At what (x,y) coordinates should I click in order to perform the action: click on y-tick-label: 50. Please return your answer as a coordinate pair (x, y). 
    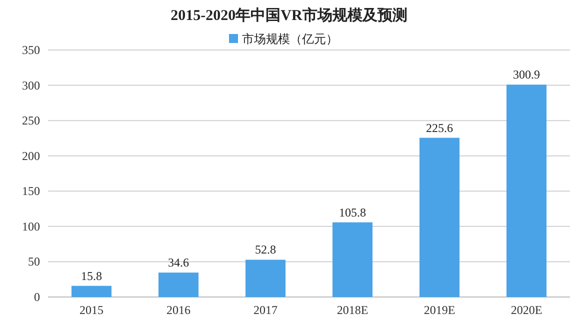
    Looking at the image, I should click on (34, 261).